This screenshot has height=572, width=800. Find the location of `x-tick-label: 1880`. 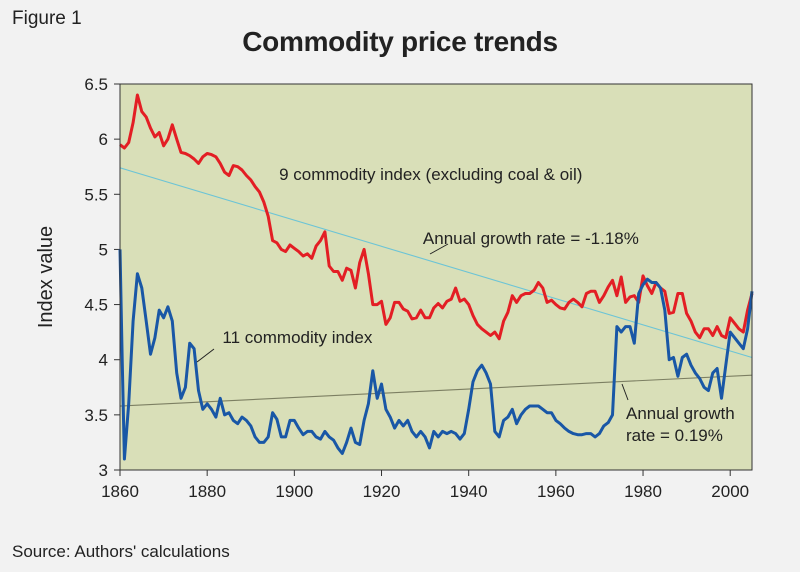

x-tick-label: 1880 is located at coordinates (207, 491).